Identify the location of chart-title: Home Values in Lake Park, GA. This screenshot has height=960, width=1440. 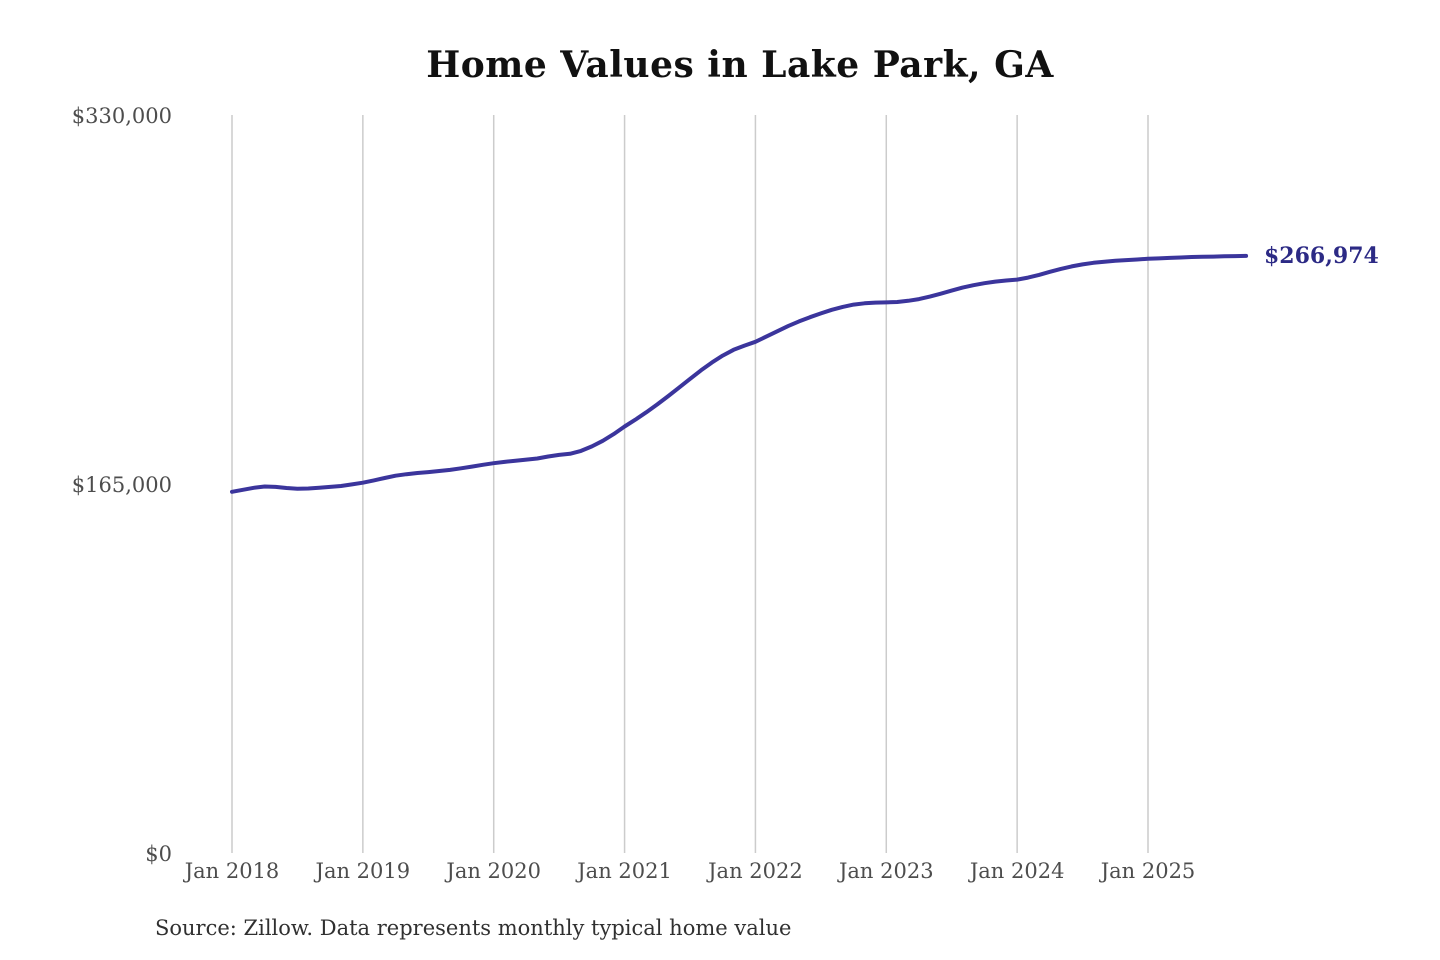
(740, 65).